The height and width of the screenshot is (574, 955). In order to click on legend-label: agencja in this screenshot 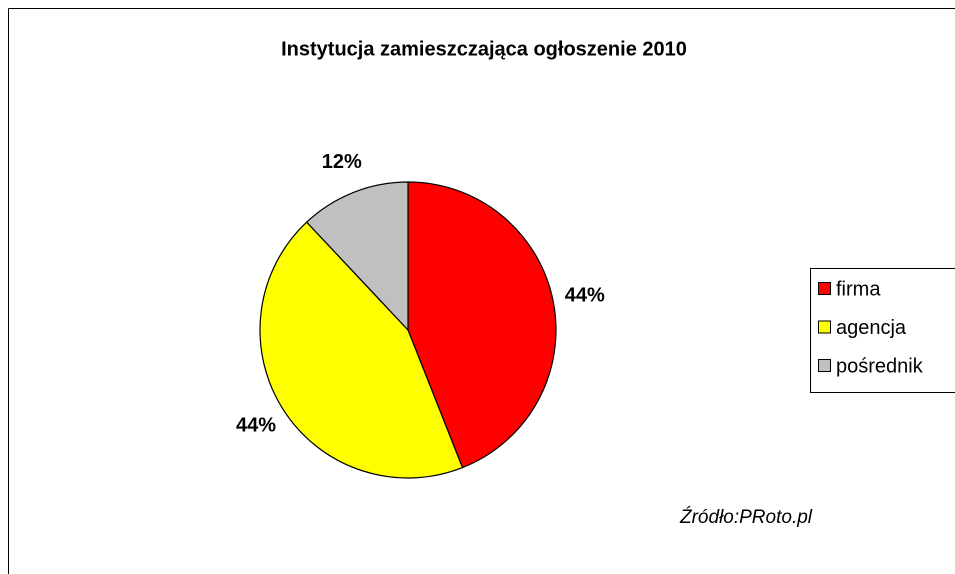, I will do `click(871, 328)`.